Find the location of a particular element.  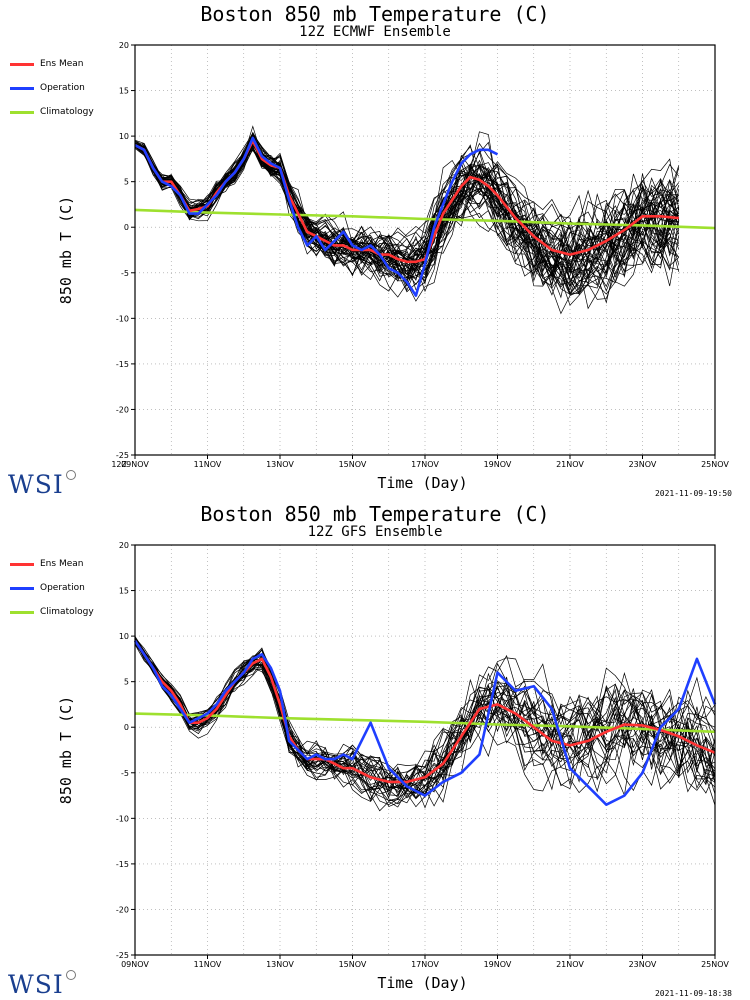

x-tick-prefix: 12Z is located at coordinates (119, 464).